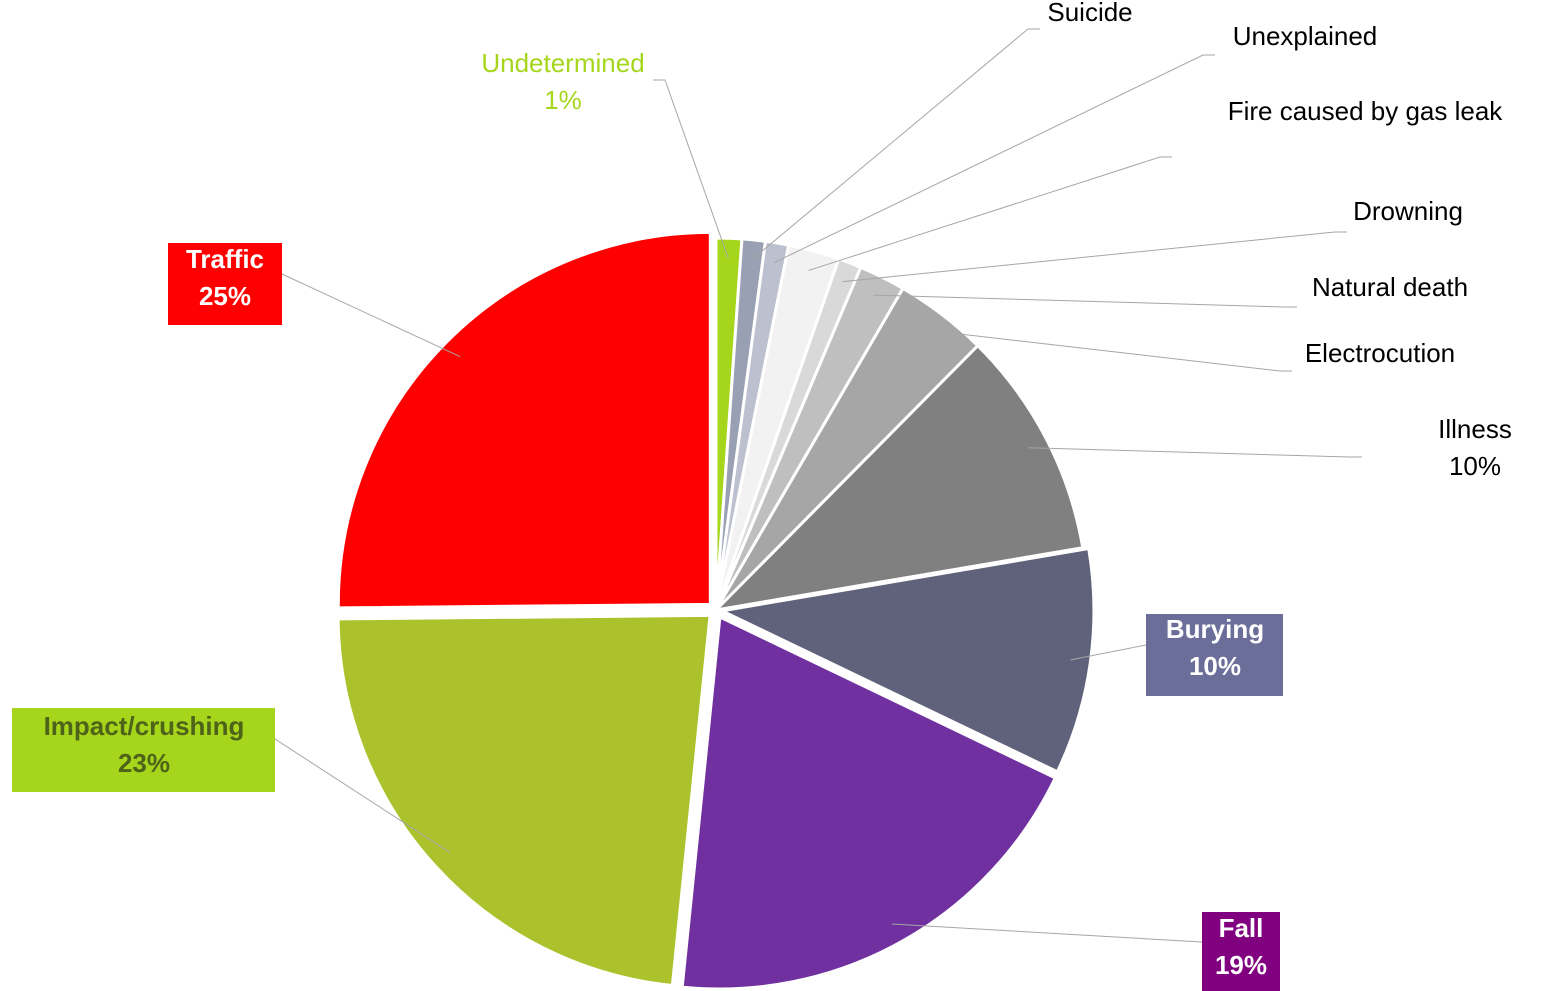 The image size is (1554, 991). What do you see at coordinates (869, 802) in the screenshot?
I see `pie-slice-fall` at bounding box center [869, 802].